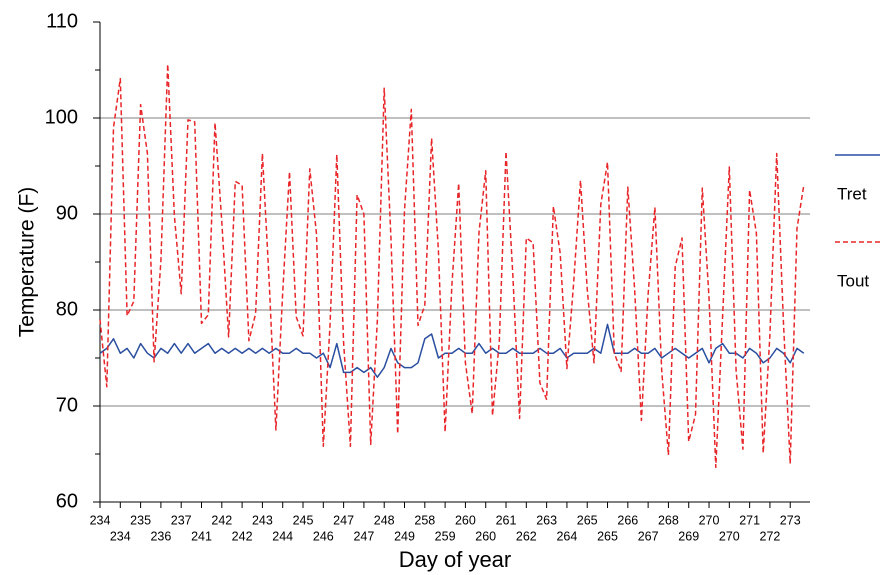 The width and height of the screenshot is (887, 575). Describe the element at coordinates (668, 520) in the screenshot. I see `x-tick-label: 268` at that location.